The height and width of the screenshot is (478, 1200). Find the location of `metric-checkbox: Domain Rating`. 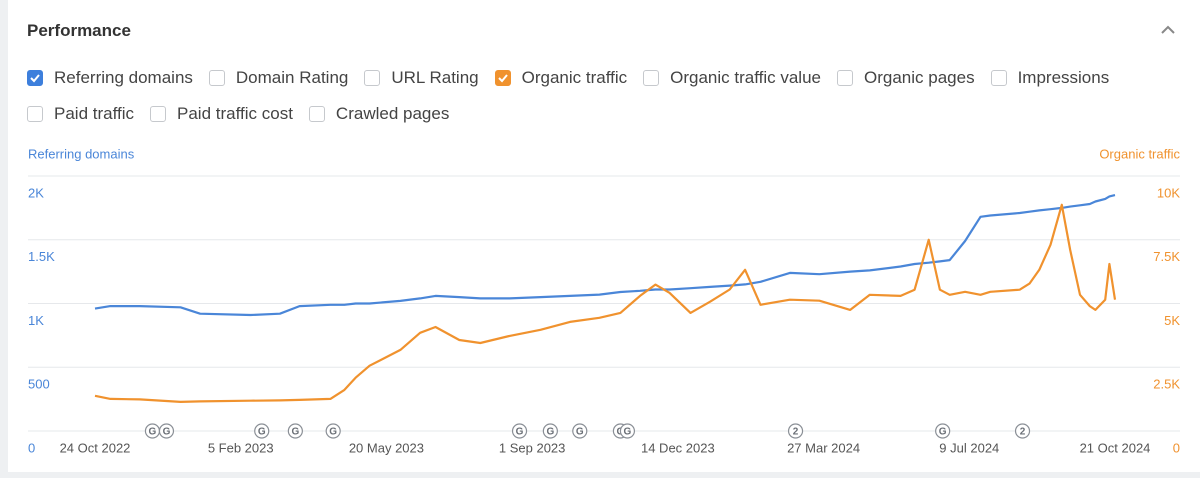

metric-checkbox: Domain Rating is located at coordinates (278, 78).